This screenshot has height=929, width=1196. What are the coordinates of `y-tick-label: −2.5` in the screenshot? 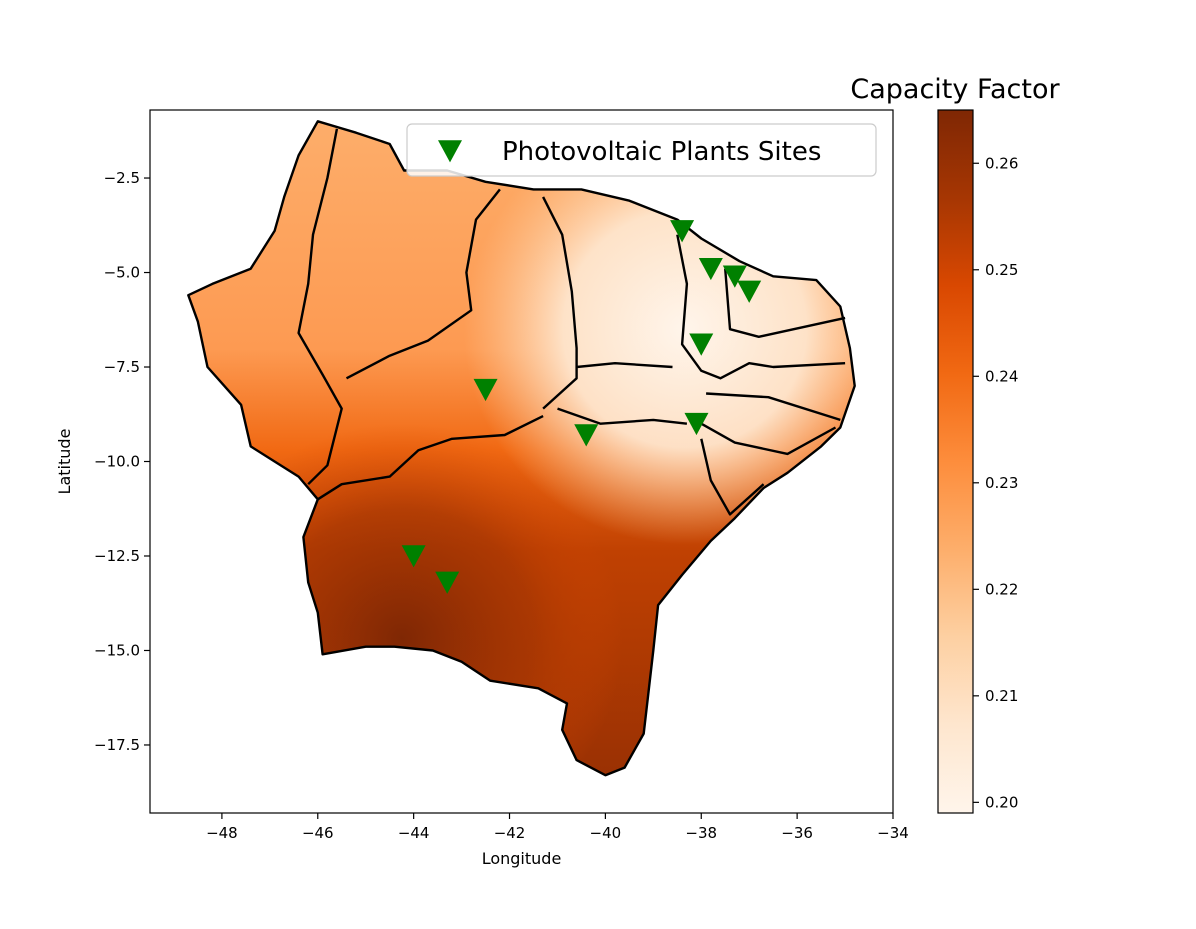 It's located at (122, 178).